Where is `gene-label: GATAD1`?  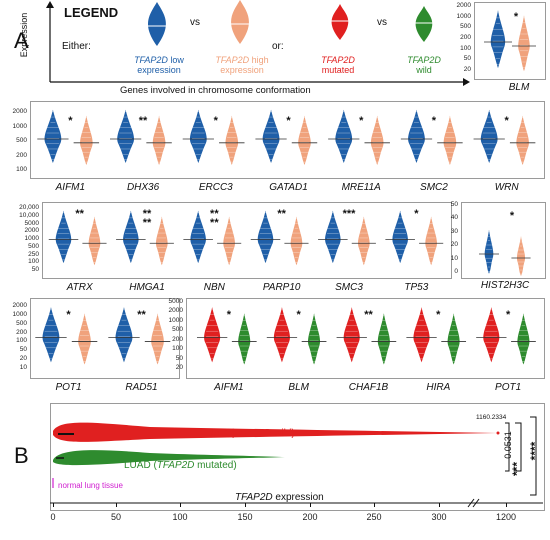 gene-label: GATAD1 is located at coordinates (288, 187).